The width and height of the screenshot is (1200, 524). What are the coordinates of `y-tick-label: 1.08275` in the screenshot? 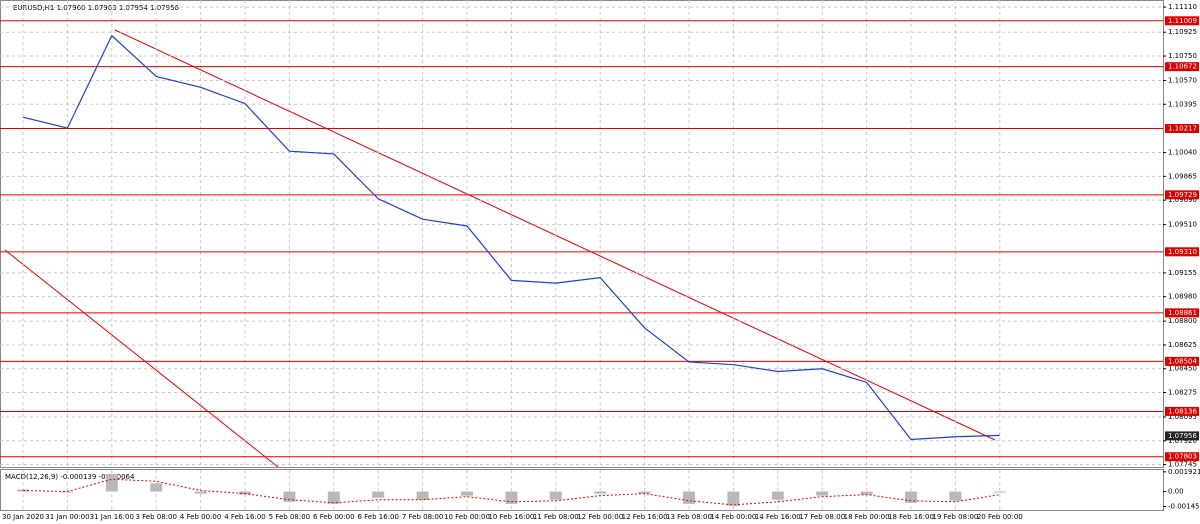 It's located at (1182, 393).